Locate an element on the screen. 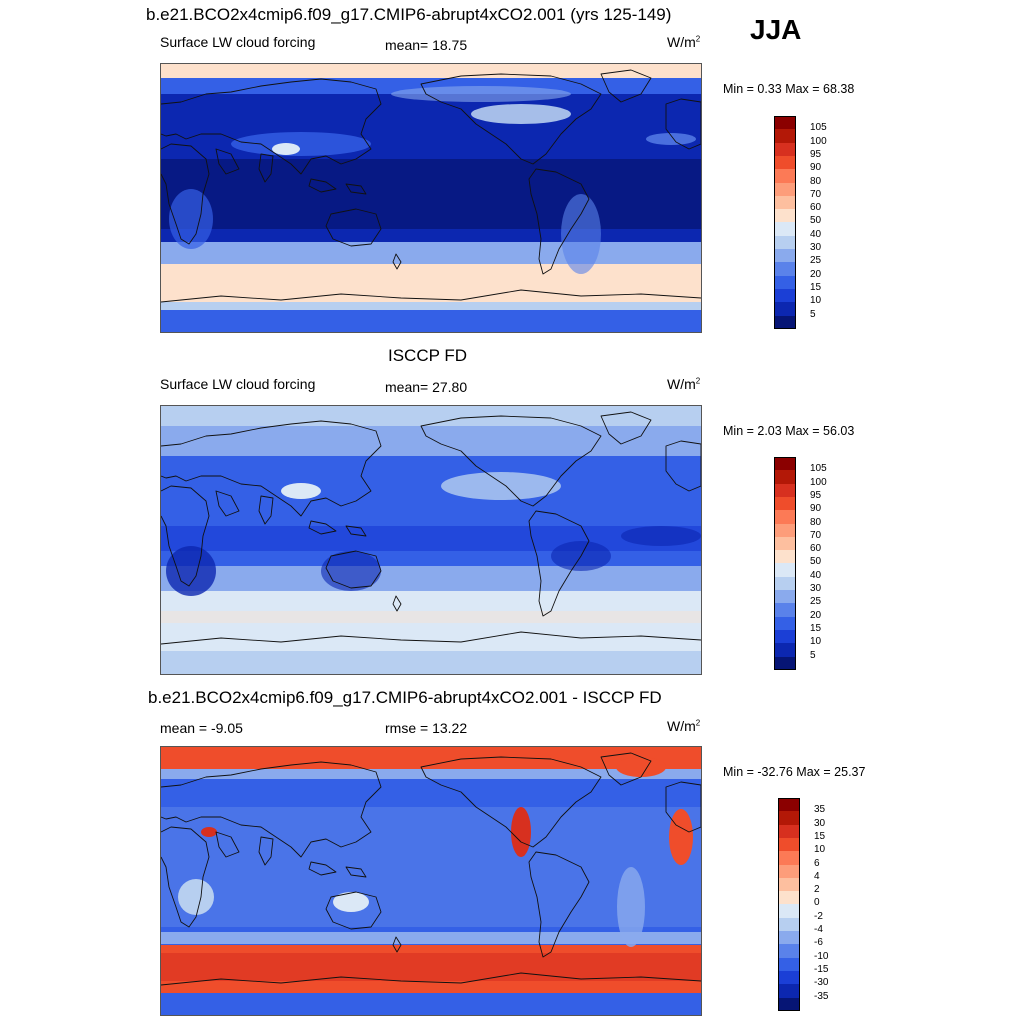 This screenshot has width=1024, height=1024. panel-mean-label: mean = -9.05 is located at coordinates (201, 728).